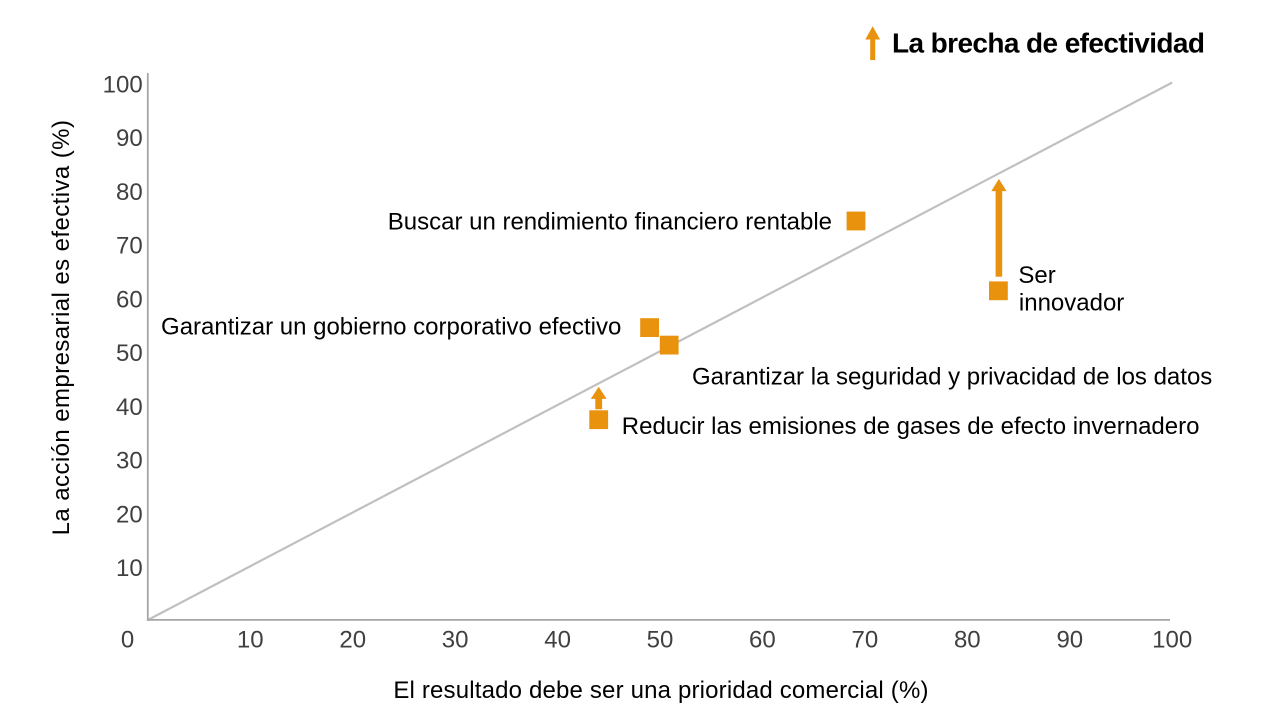 The height and width of the screenshot is (720, 1280). I want to click on svg-text: innovador, so click(1071, 302).